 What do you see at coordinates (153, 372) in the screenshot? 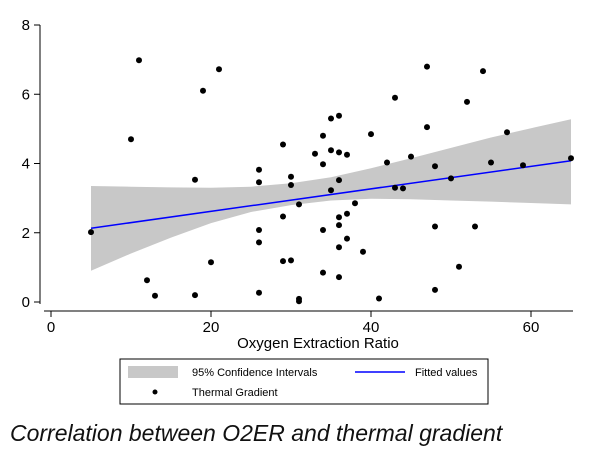
I see `legend-ci-swatch` at bounding box center [153, 372].